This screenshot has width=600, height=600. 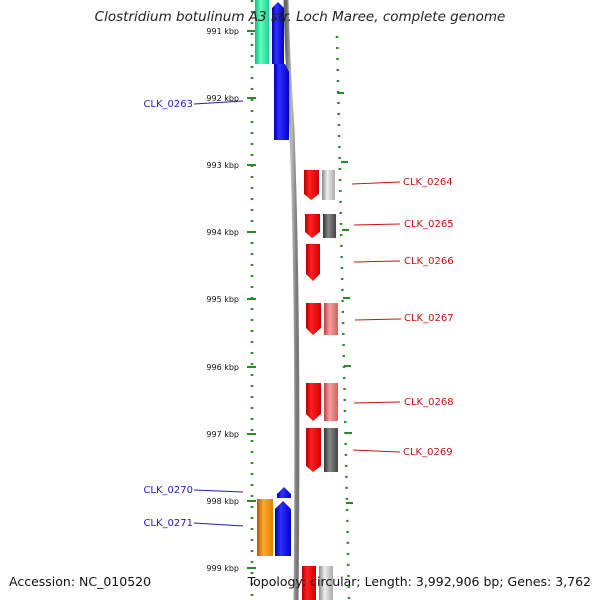 I want to click on gene-clk0265-partner, so click(x=329, y=226).